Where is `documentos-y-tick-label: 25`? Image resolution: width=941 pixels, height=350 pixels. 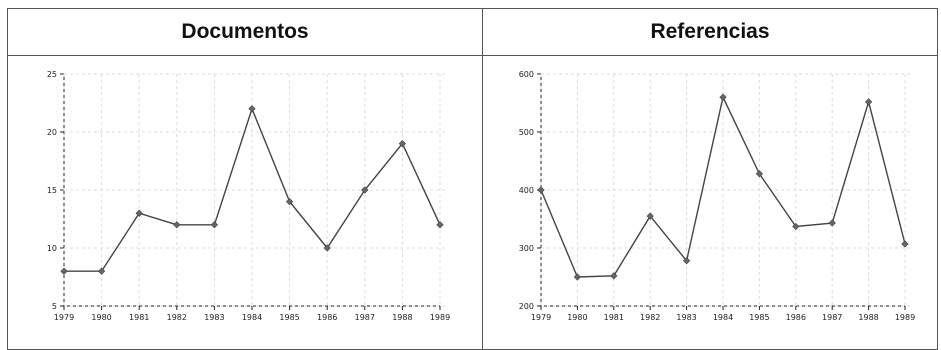
documentos-y-tick-label: 25 is located at coordinates (52, 74).